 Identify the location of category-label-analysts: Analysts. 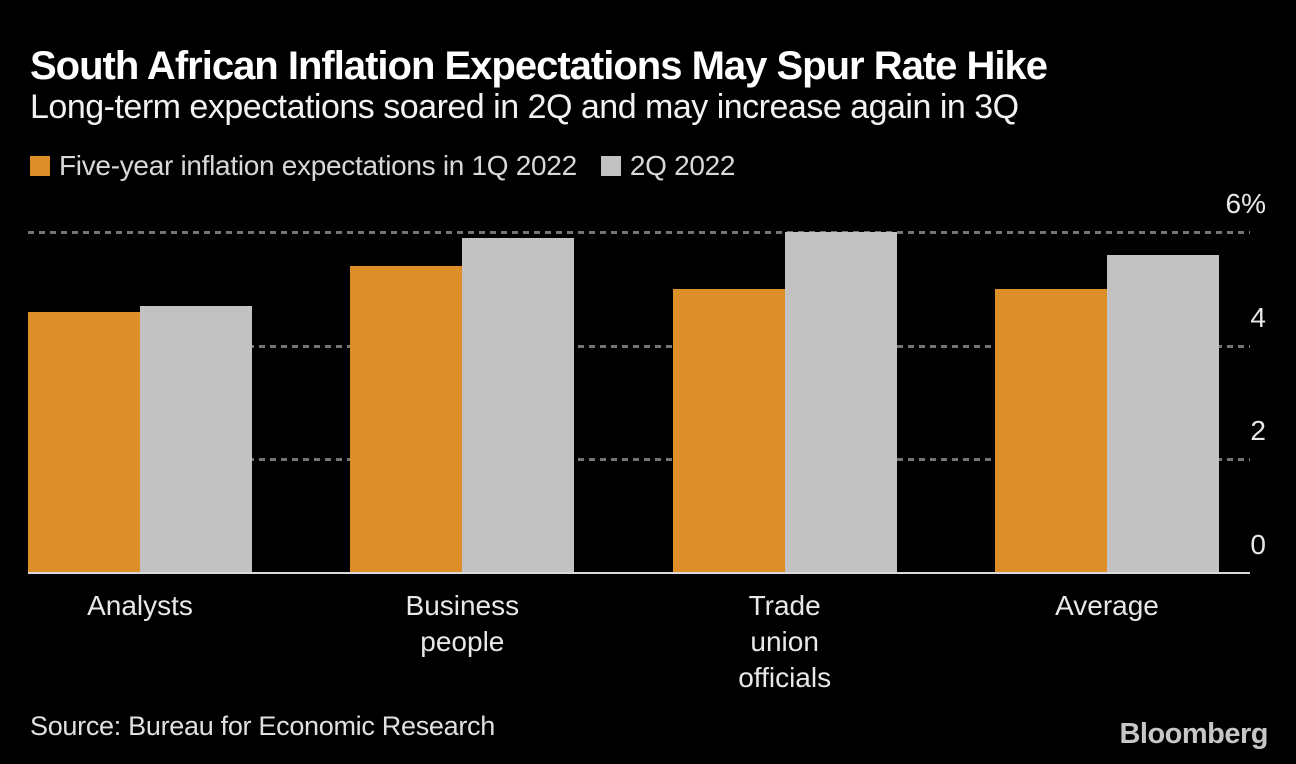
(140, 605).